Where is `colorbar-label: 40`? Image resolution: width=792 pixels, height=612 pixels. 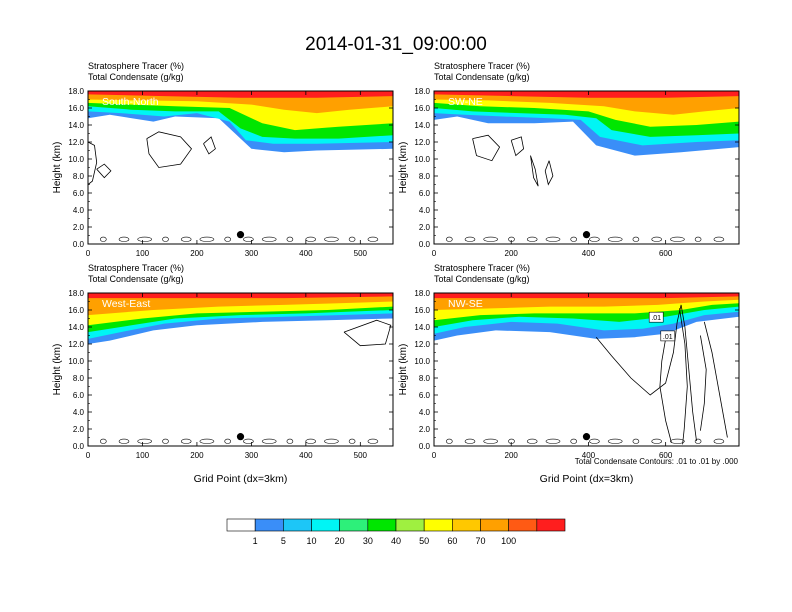 colorbar-label: 40 is located at coordinates (396, 541).